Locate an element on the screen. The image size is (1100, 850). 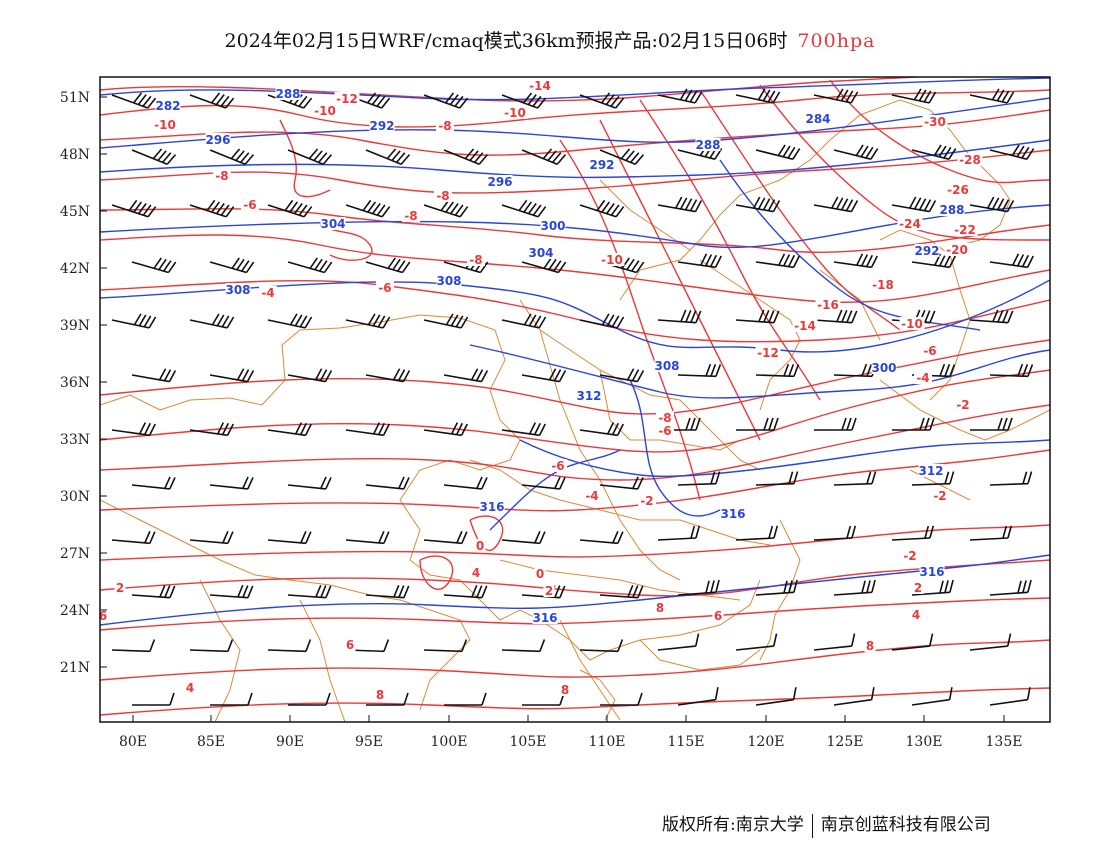
lon-tick-label: 115E is located at coordinates (686, 742).